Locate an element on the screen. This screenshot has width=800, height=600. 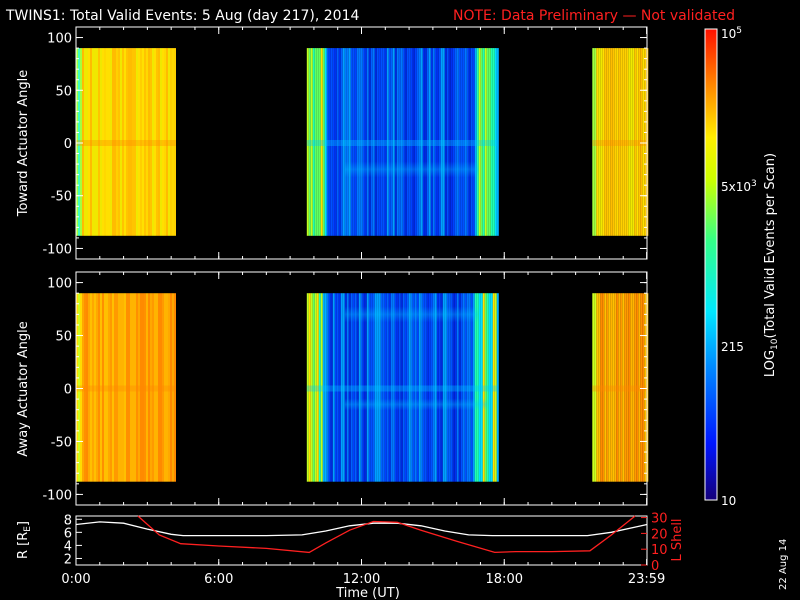
colorbar-label-prefix: LOG is located at coordinates (770, 363).